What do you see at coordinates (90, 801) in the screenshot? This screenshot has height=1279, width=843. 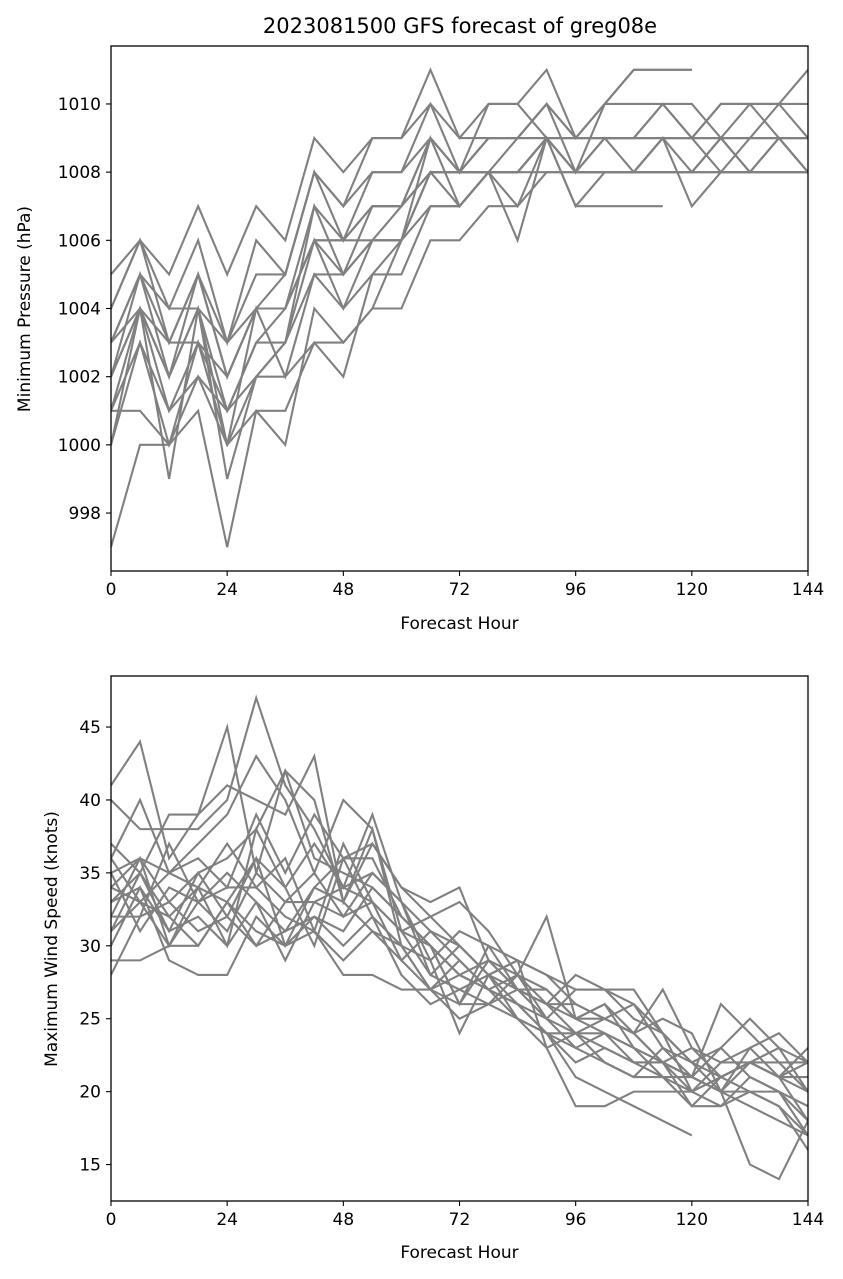 I see `wind-y-tick-label: 40` at bounding box center [90, 801].